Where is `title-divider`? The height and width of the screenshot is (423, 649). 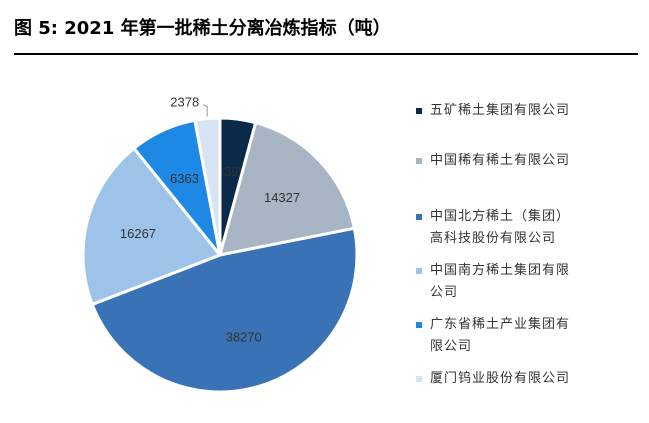
title-divider is located at coordinates (326, 54).